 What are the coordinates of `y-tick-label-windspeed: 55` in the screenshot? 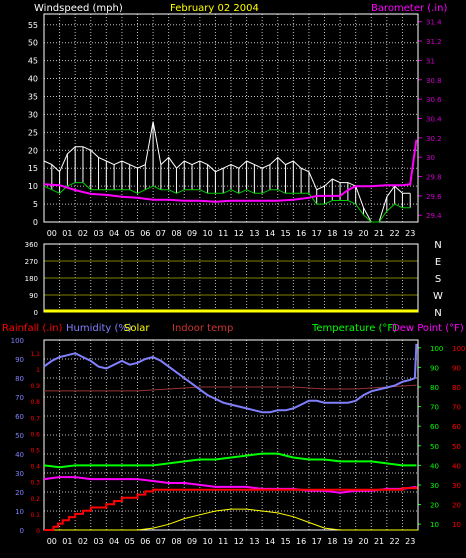 It's located at (33, 25).